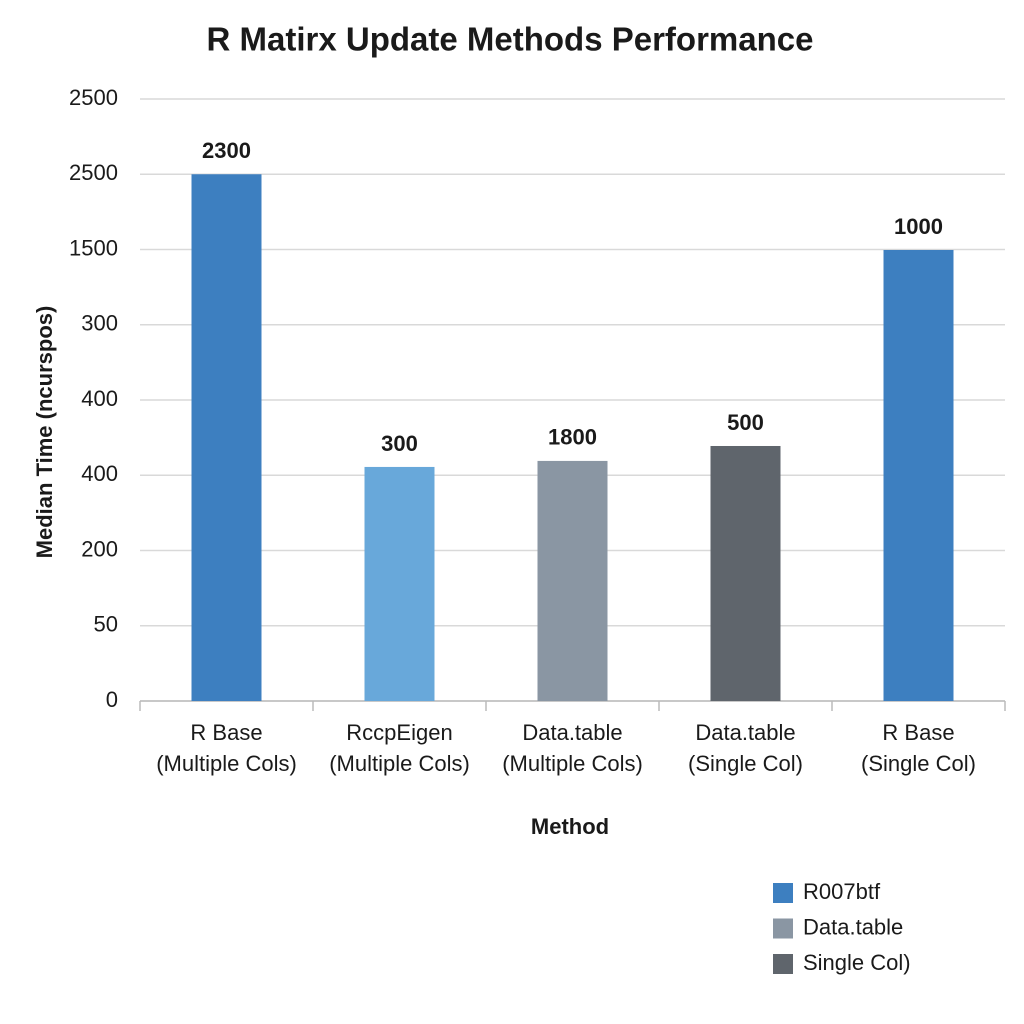 The width and height of the screenshot is (1024, 1024). I want to click on y-axis-title: Median Time (ncurspos), so click(44, 432).